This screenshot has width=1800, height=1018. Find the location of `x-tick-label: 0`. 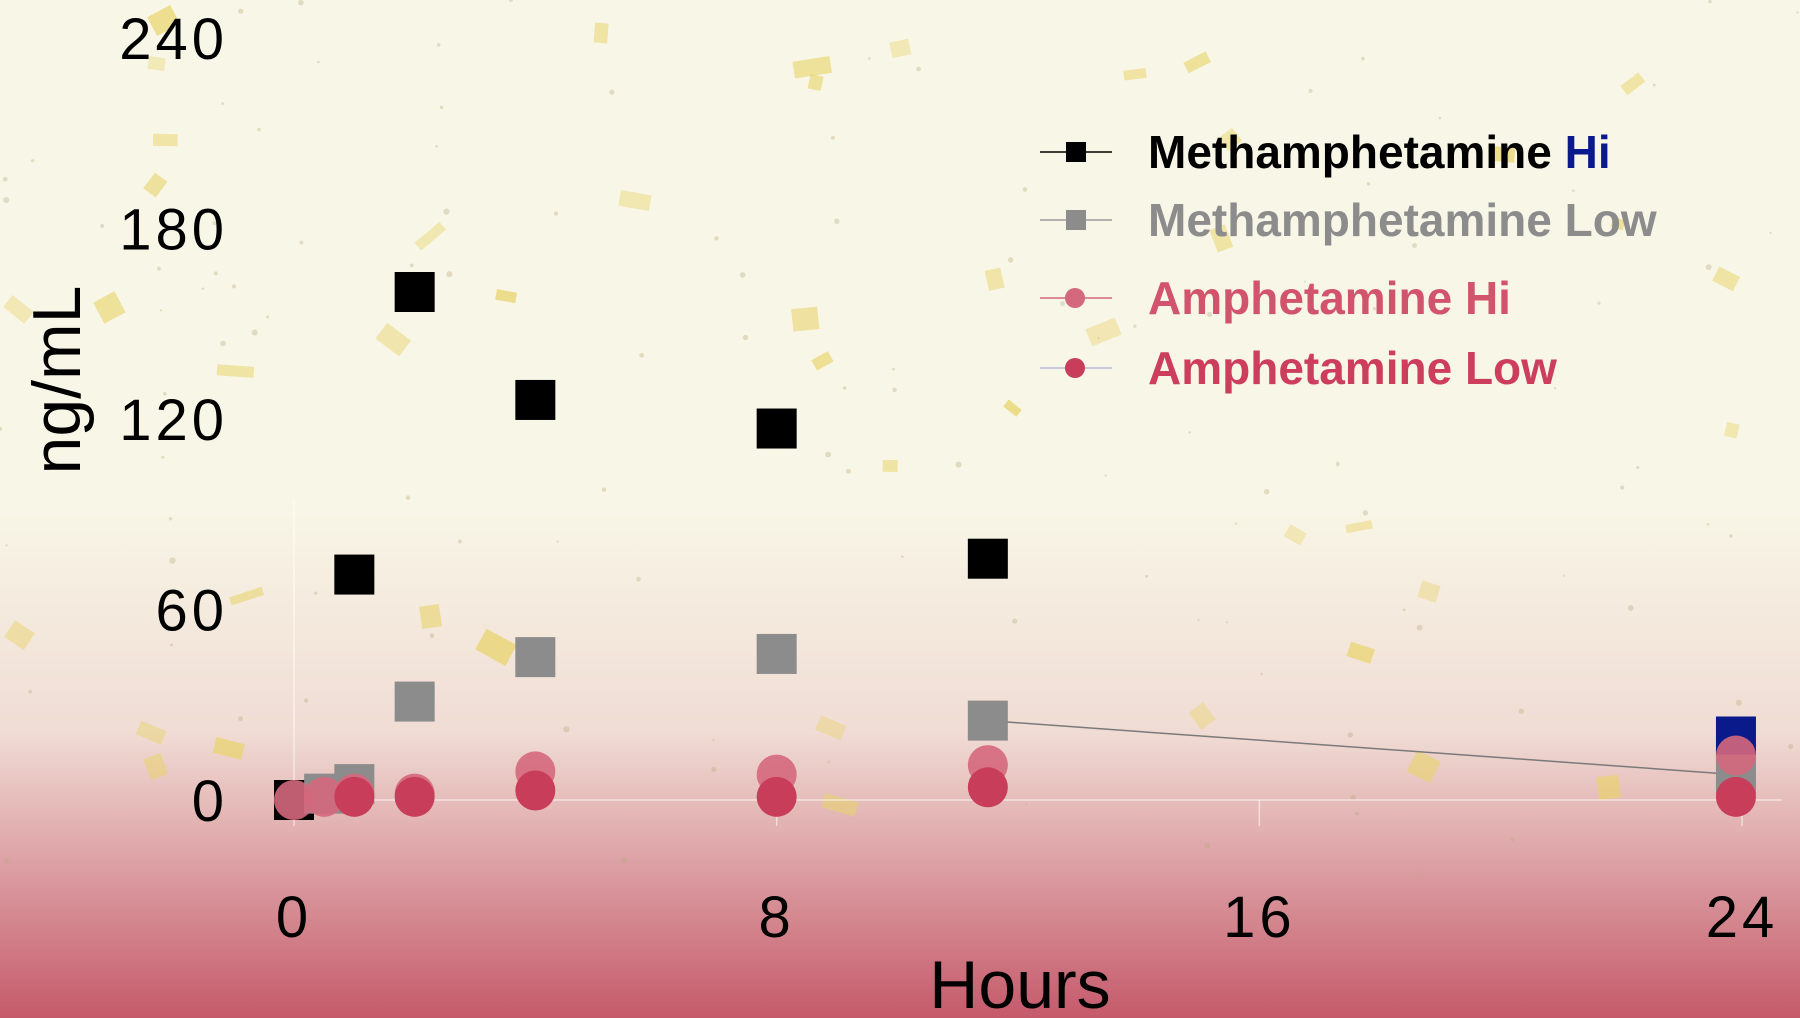

x-tick-label: 0 is located at coordinates (294, 917).